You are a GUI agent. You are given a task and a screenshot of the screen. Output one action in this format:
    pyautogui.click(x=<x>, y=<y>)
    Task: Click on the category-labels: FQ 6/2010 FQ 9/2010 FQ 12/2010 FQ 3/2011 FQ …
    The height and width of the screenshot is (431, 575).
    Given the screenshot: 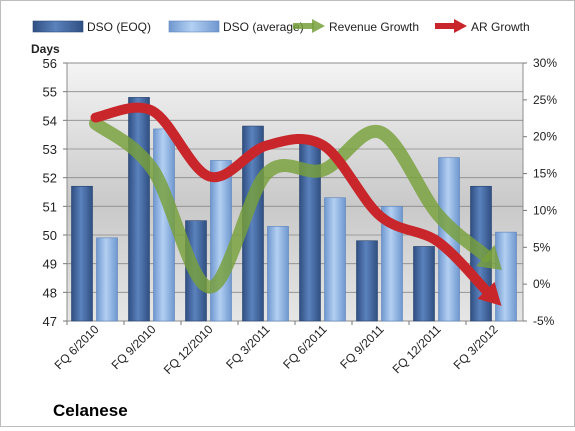 What is the action you would take?
    pyautogui.click(x=276, y=349)
    